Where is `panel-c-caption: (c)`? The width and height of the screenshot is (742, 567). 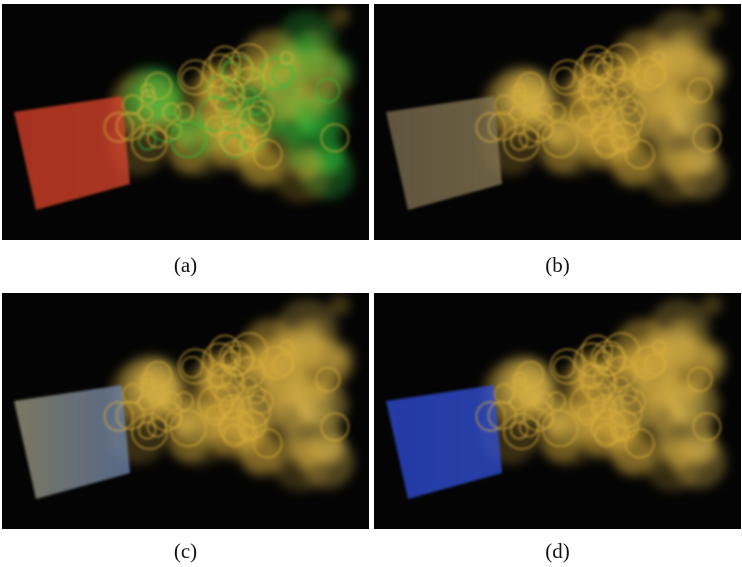
panel-c-caption: (c) is located at coordinates (185, 551).